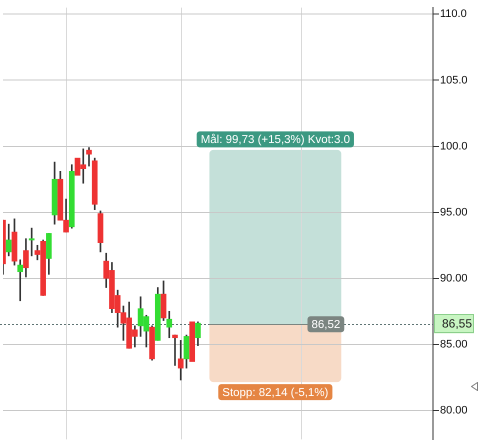 This screenshot has height=447, width=479. Describe the element at coordinates (454, 212) in the screenshot. I see `y-tick-label: 95.00` at that location.